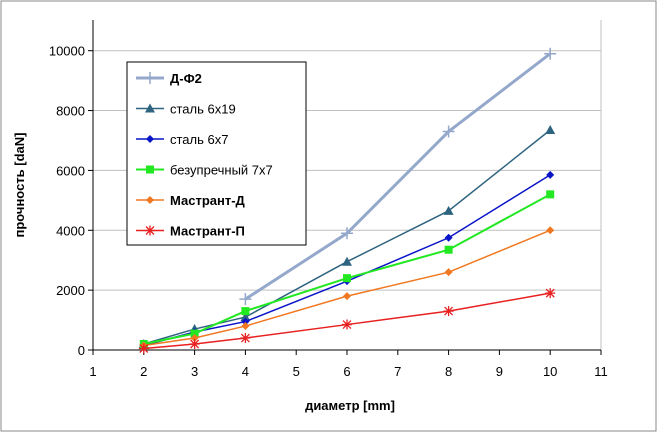  I want to click on legend-item: сталь 6x19, so click(186, 109).